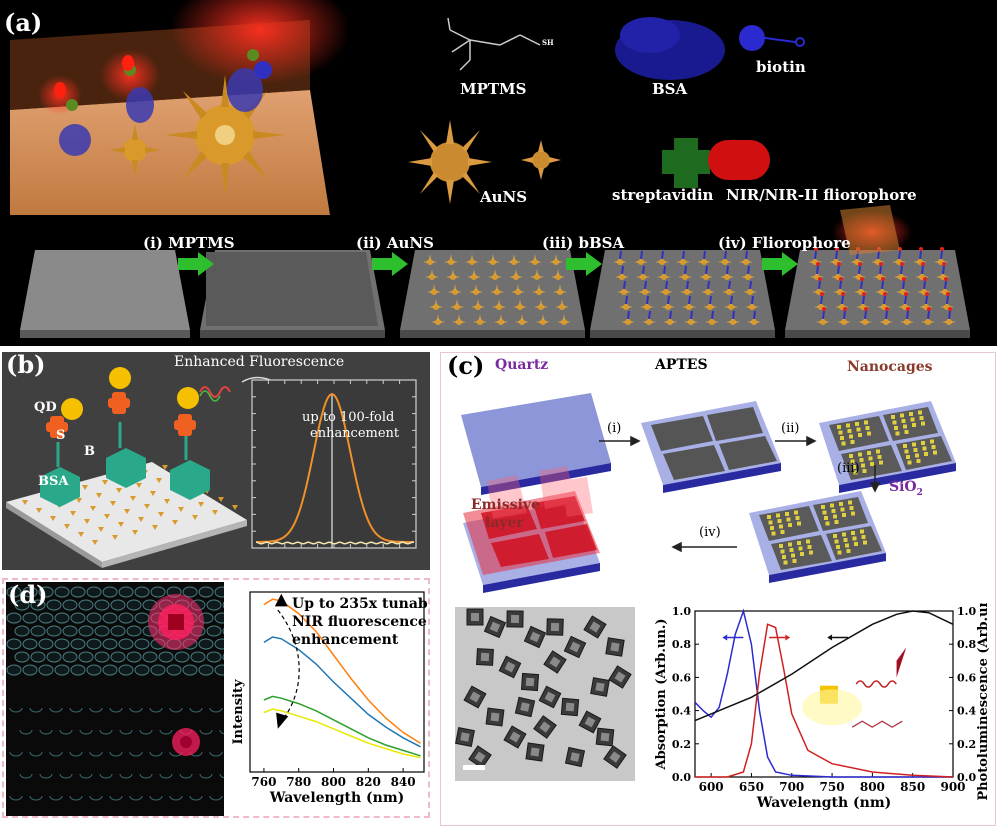 This screenshot has height=826, width=997. I want to click on nanocages-label: Nanocages, so click(890, 367).